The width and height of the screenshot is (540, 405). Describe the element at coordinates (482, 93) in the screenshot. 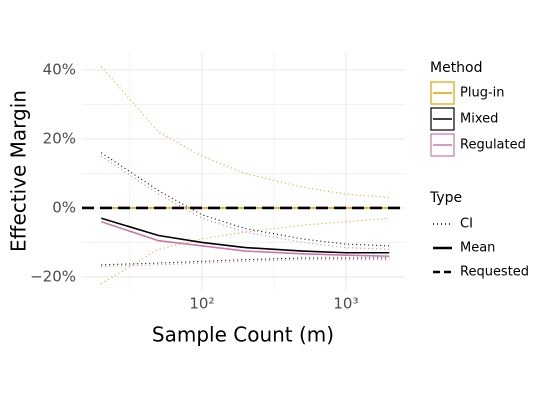

I see `legend-label: Plug-in` at that location.